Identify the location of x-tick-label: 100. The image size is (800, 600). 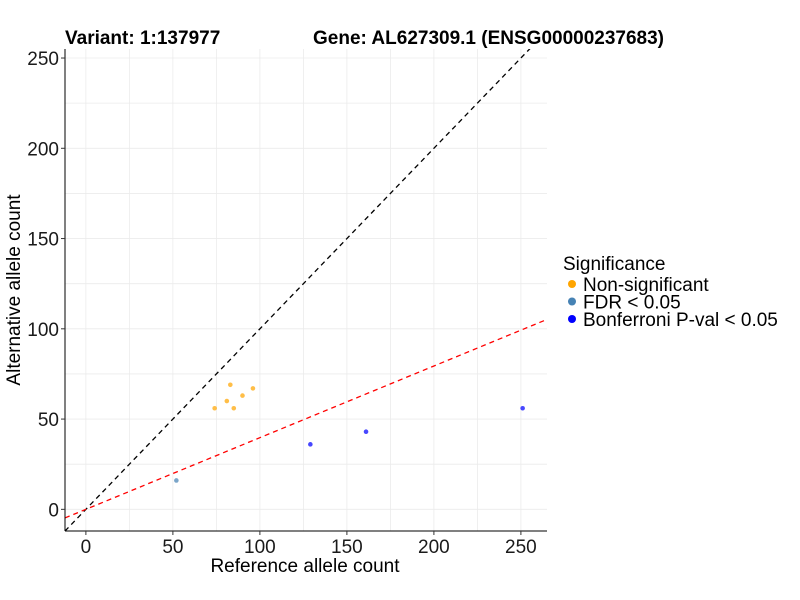
(260, 547).